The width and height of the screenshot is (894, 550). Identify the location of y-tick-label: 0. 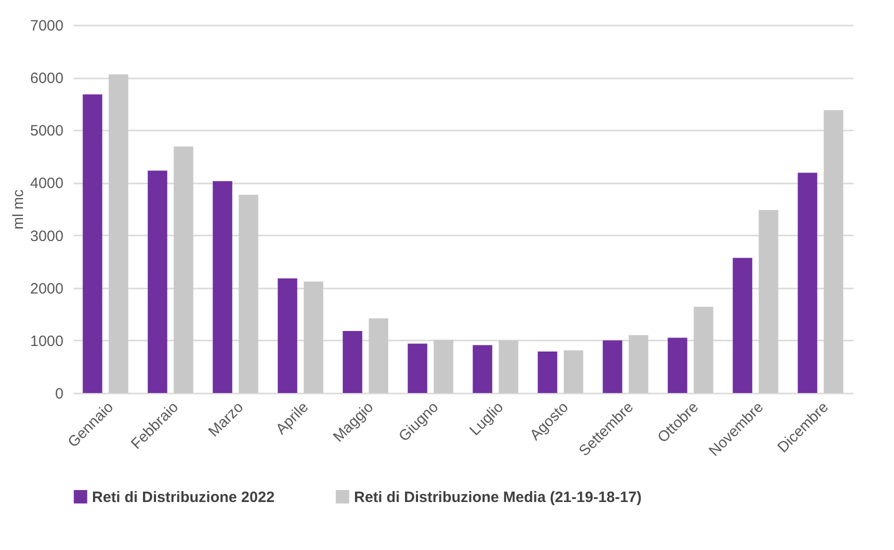
(59, 394).